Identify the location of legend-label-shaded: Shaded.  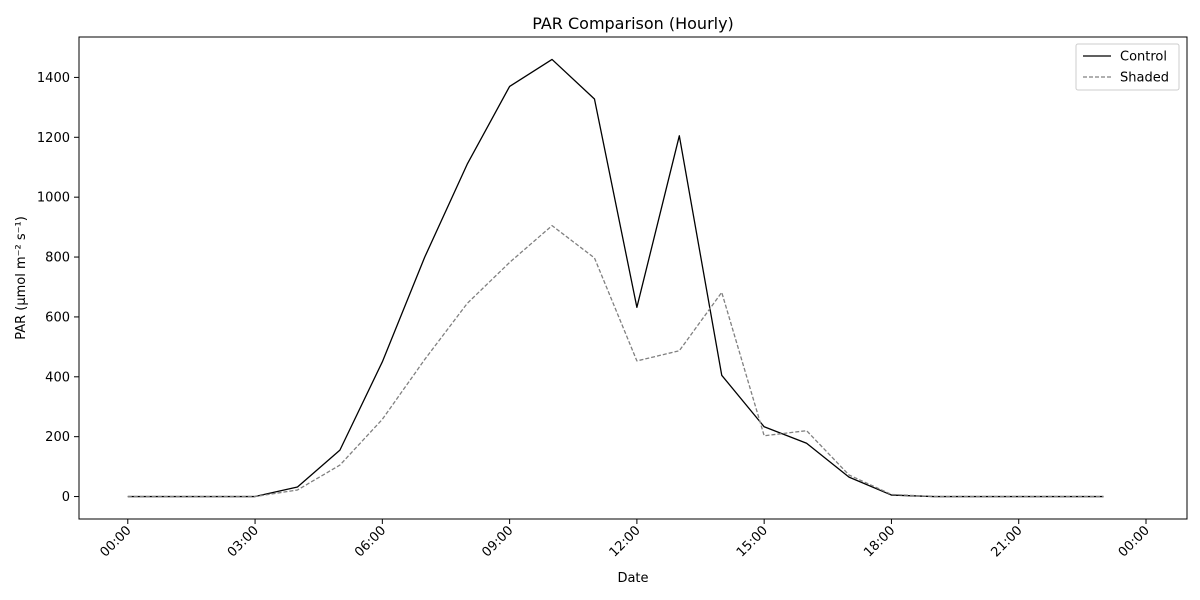
(1144, 78).